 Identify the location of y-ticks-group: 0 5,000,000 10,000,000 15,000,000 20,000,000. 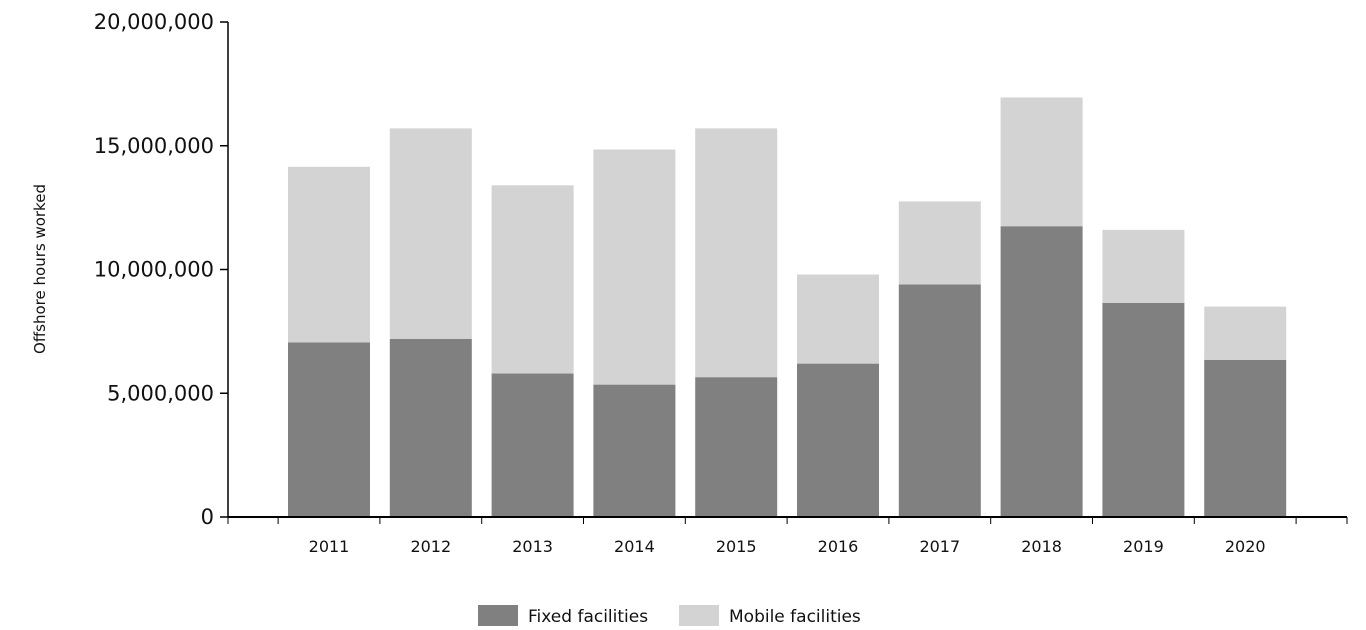
(161, 269).